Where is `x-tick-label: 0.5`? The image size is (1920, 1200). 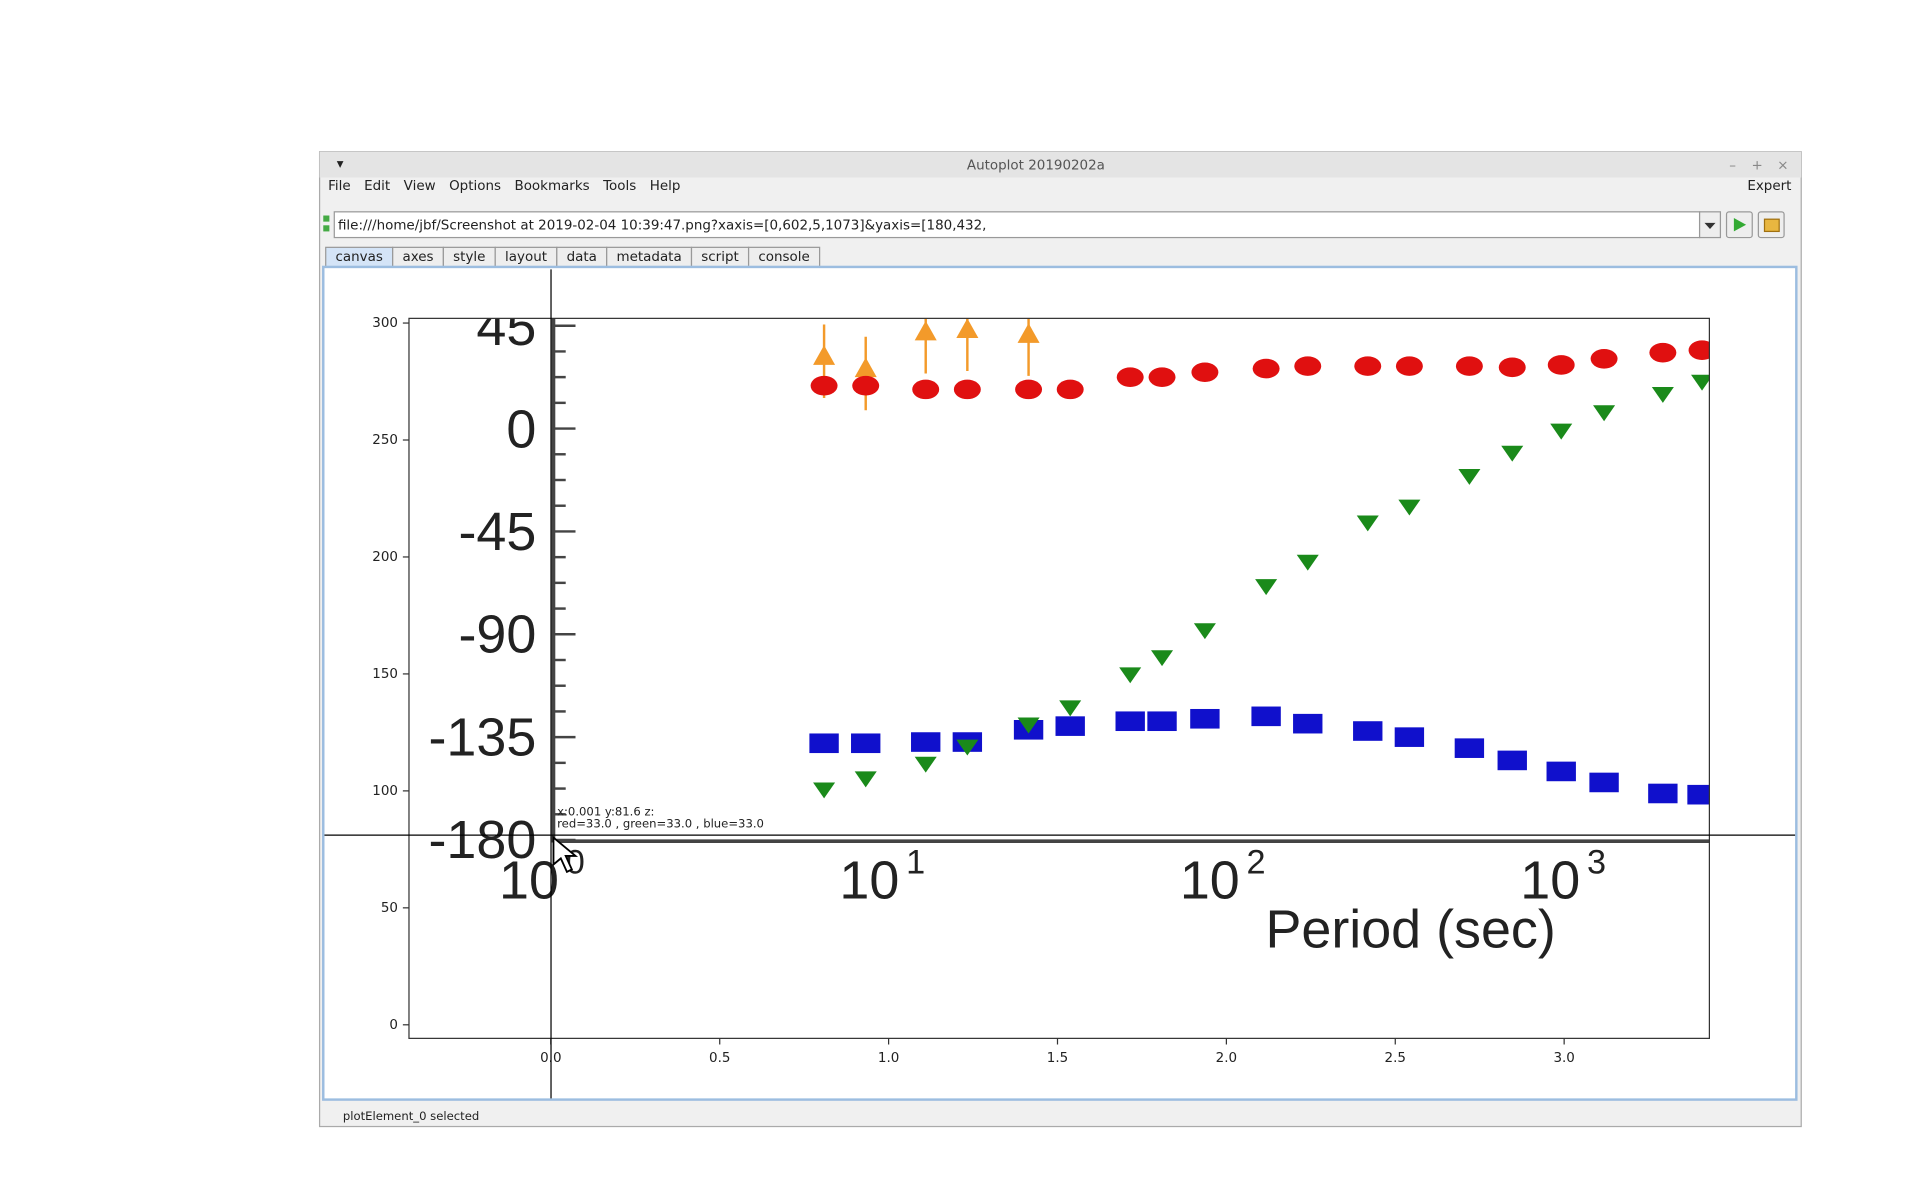 x-tick-label: 0.5 is located at coordinates (719, 1058).